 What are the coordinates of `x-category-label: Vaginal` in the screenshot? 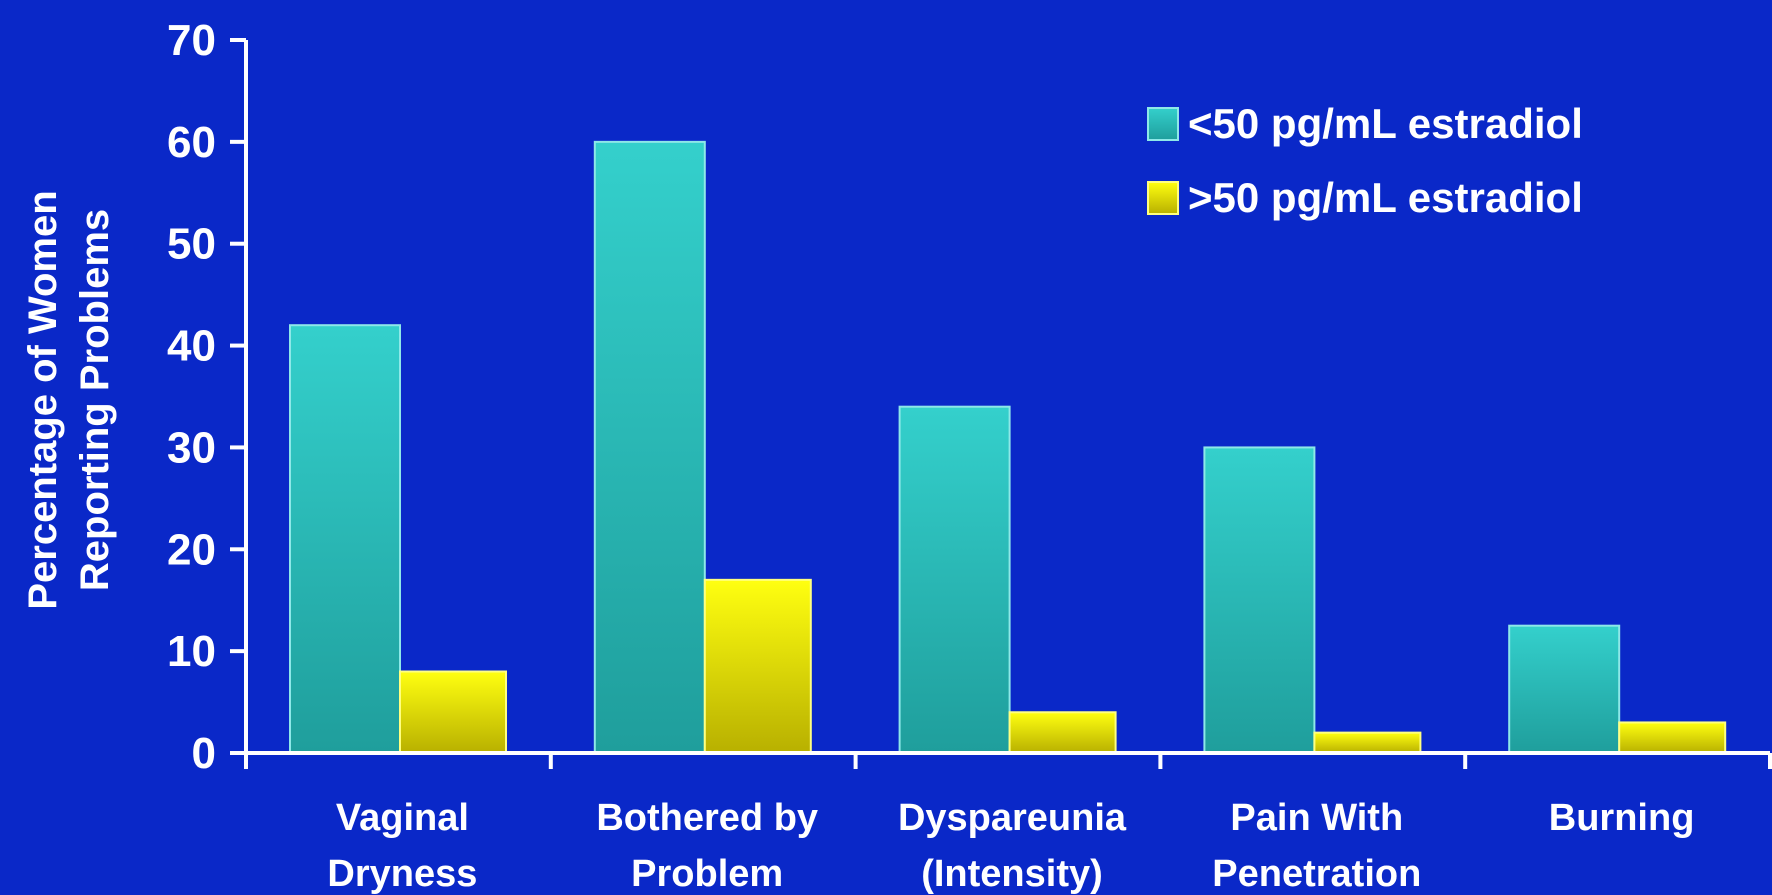 It's located at (402, 818).